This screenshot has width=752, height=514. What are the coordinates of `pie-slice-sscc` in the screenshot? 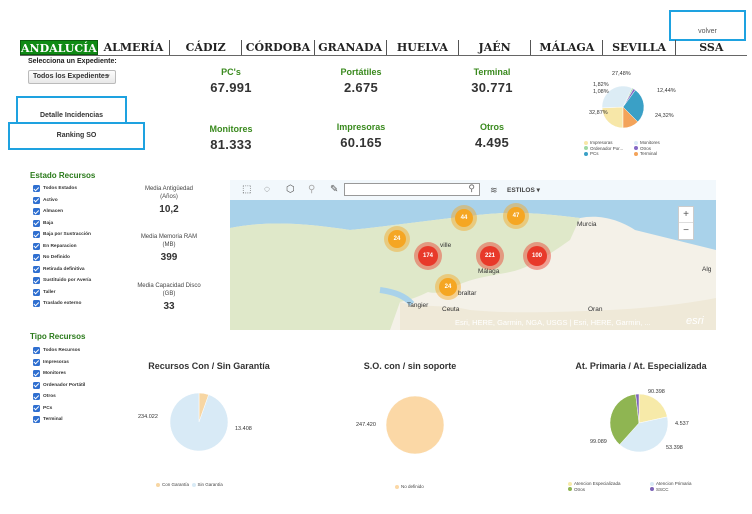 It's located at (637, 408).